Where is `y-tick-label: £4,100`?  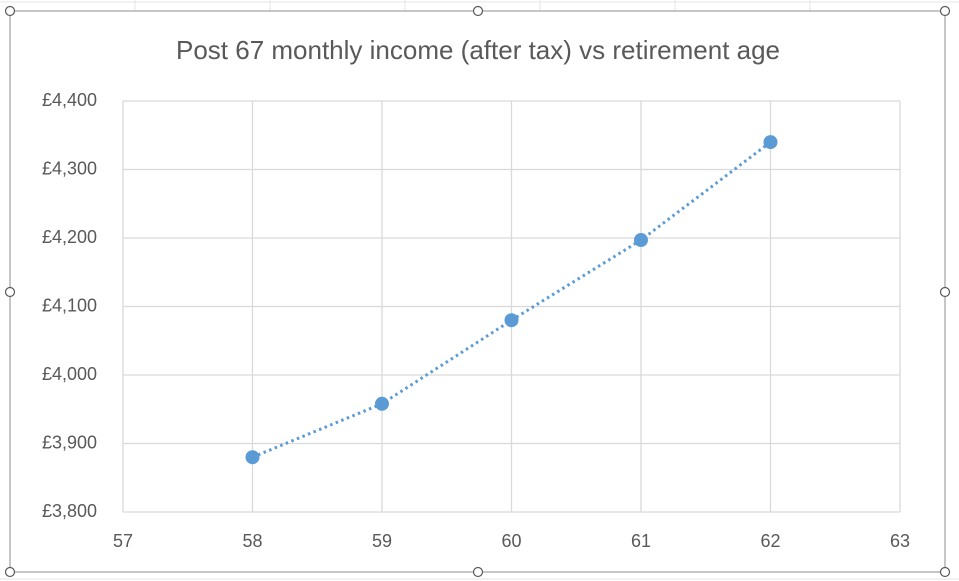 y-tick-label: £4,100 is located at coordinates (69, 305).